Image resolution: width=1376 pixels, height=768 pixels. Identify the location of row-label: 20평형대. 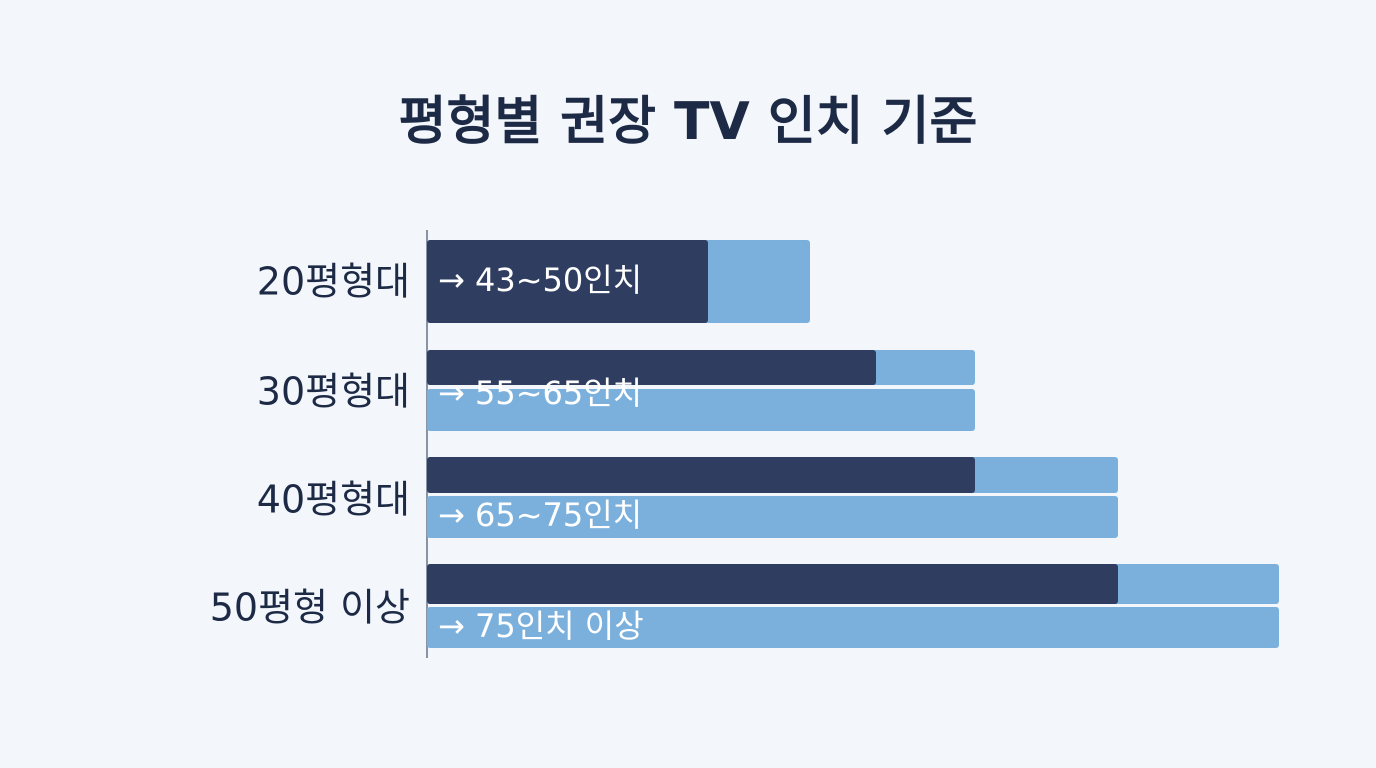
(333, 282).